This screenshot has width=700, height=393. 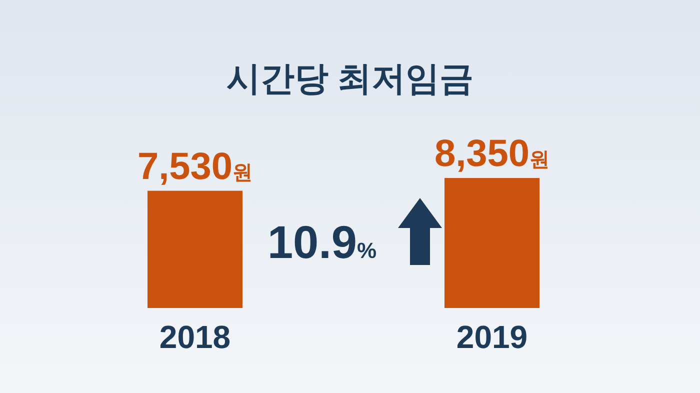 I want to click on annotation: 10.9%, so click(x=322, y=242).